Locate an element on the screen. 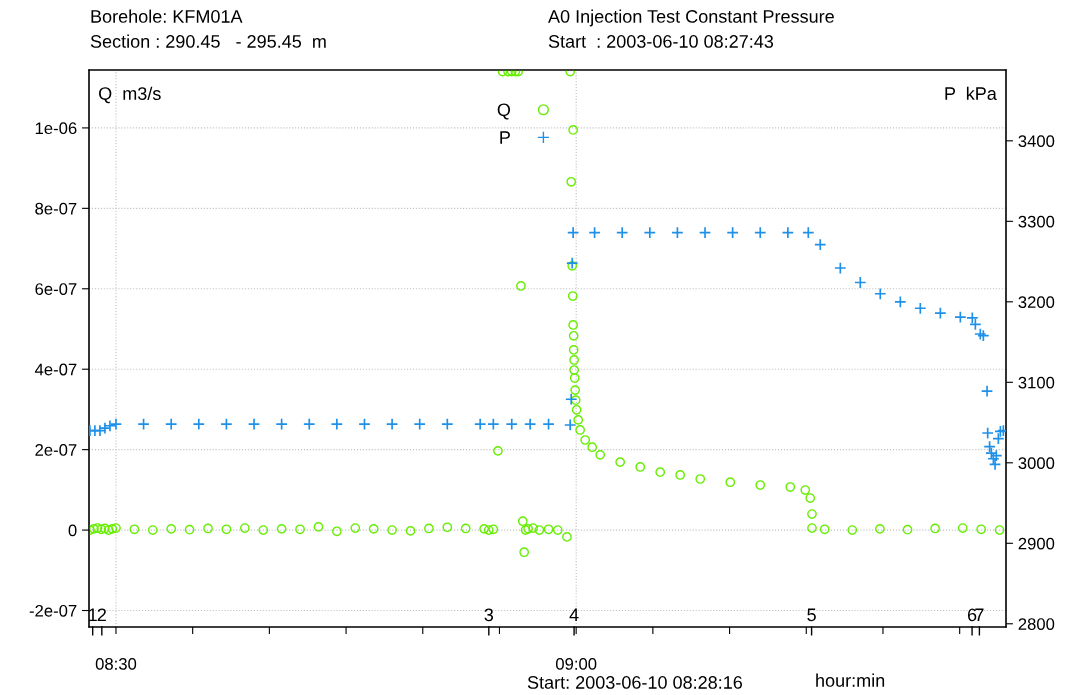 This screenshot has width=1079, height=695. y2-axis-title: P kPa is located at coordinates (971, 93).